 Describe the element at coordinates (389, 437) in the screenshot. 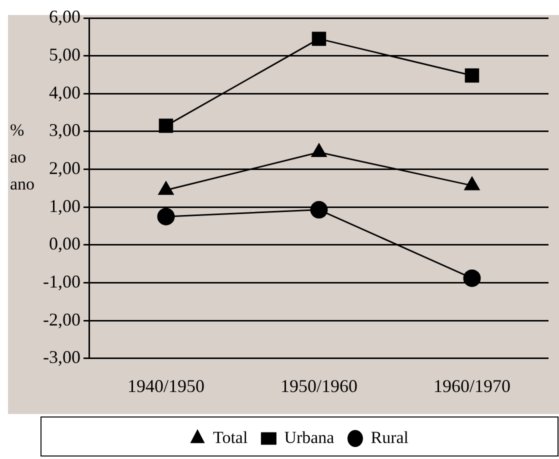

I see `legend-label: Rural` at that location.